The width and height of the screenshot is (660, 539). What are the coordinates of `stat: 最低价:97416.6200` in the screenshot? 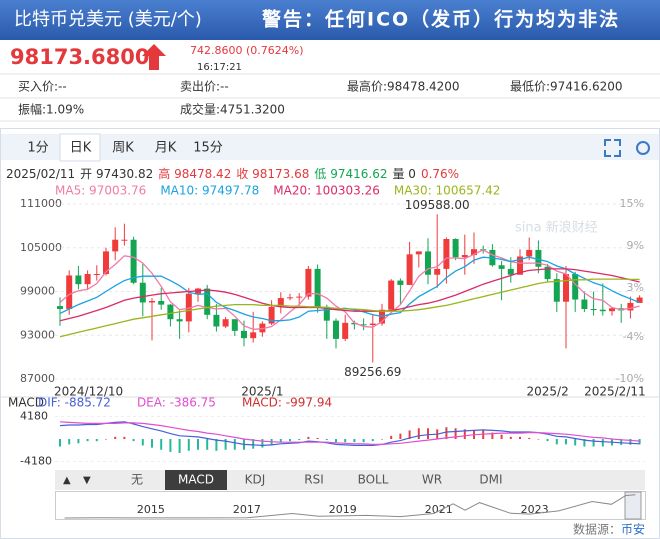 It's located at (566, 87).